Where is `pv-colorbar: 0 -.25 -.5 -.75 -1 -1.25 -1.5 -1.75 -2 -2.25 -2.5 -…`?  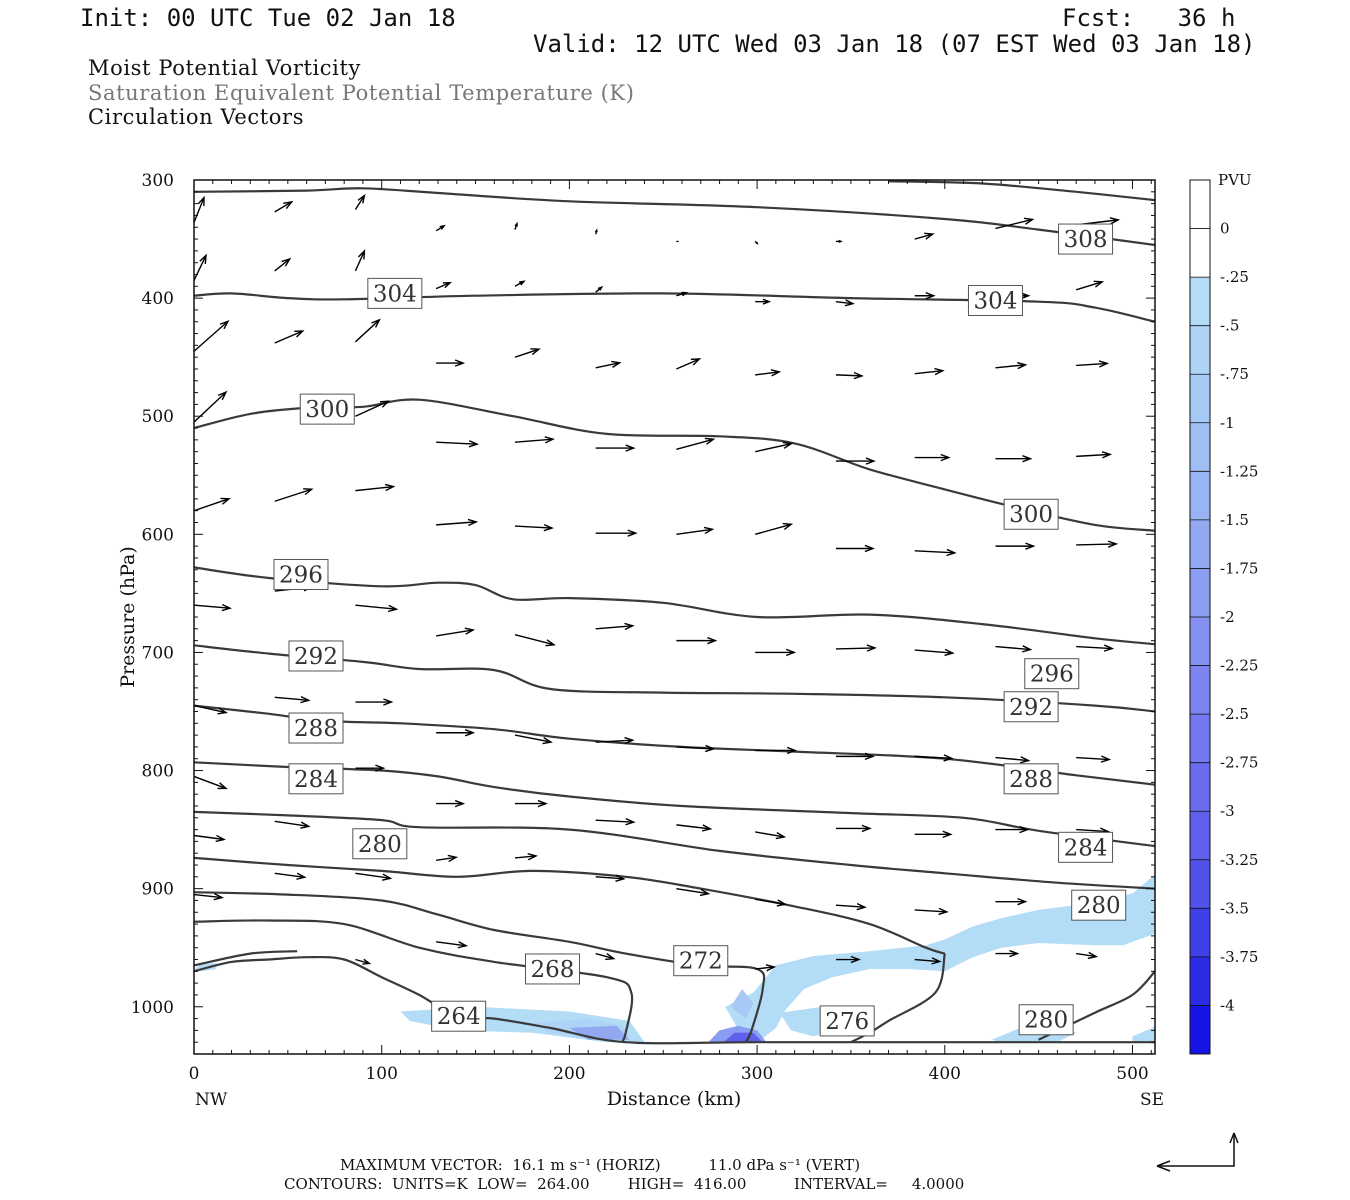 pv-colorbar: 0 -.25 -.5 -.75 -1 -1.25 -1.5 -1.75 -2 -2.25 -2.5 -… is located at coordinates (1223, 617).